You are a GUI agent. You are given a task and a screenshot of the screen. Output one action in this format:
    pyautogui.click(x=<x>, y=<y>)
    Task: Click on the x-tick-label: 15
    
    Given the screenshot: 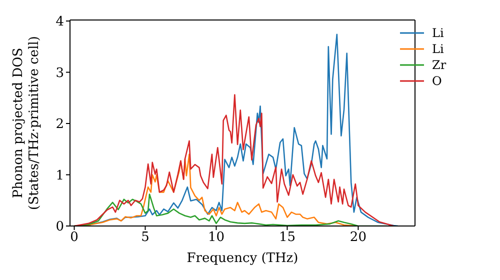 What is the action you would take?
    pyautogui.click(x=287, y=238)
    